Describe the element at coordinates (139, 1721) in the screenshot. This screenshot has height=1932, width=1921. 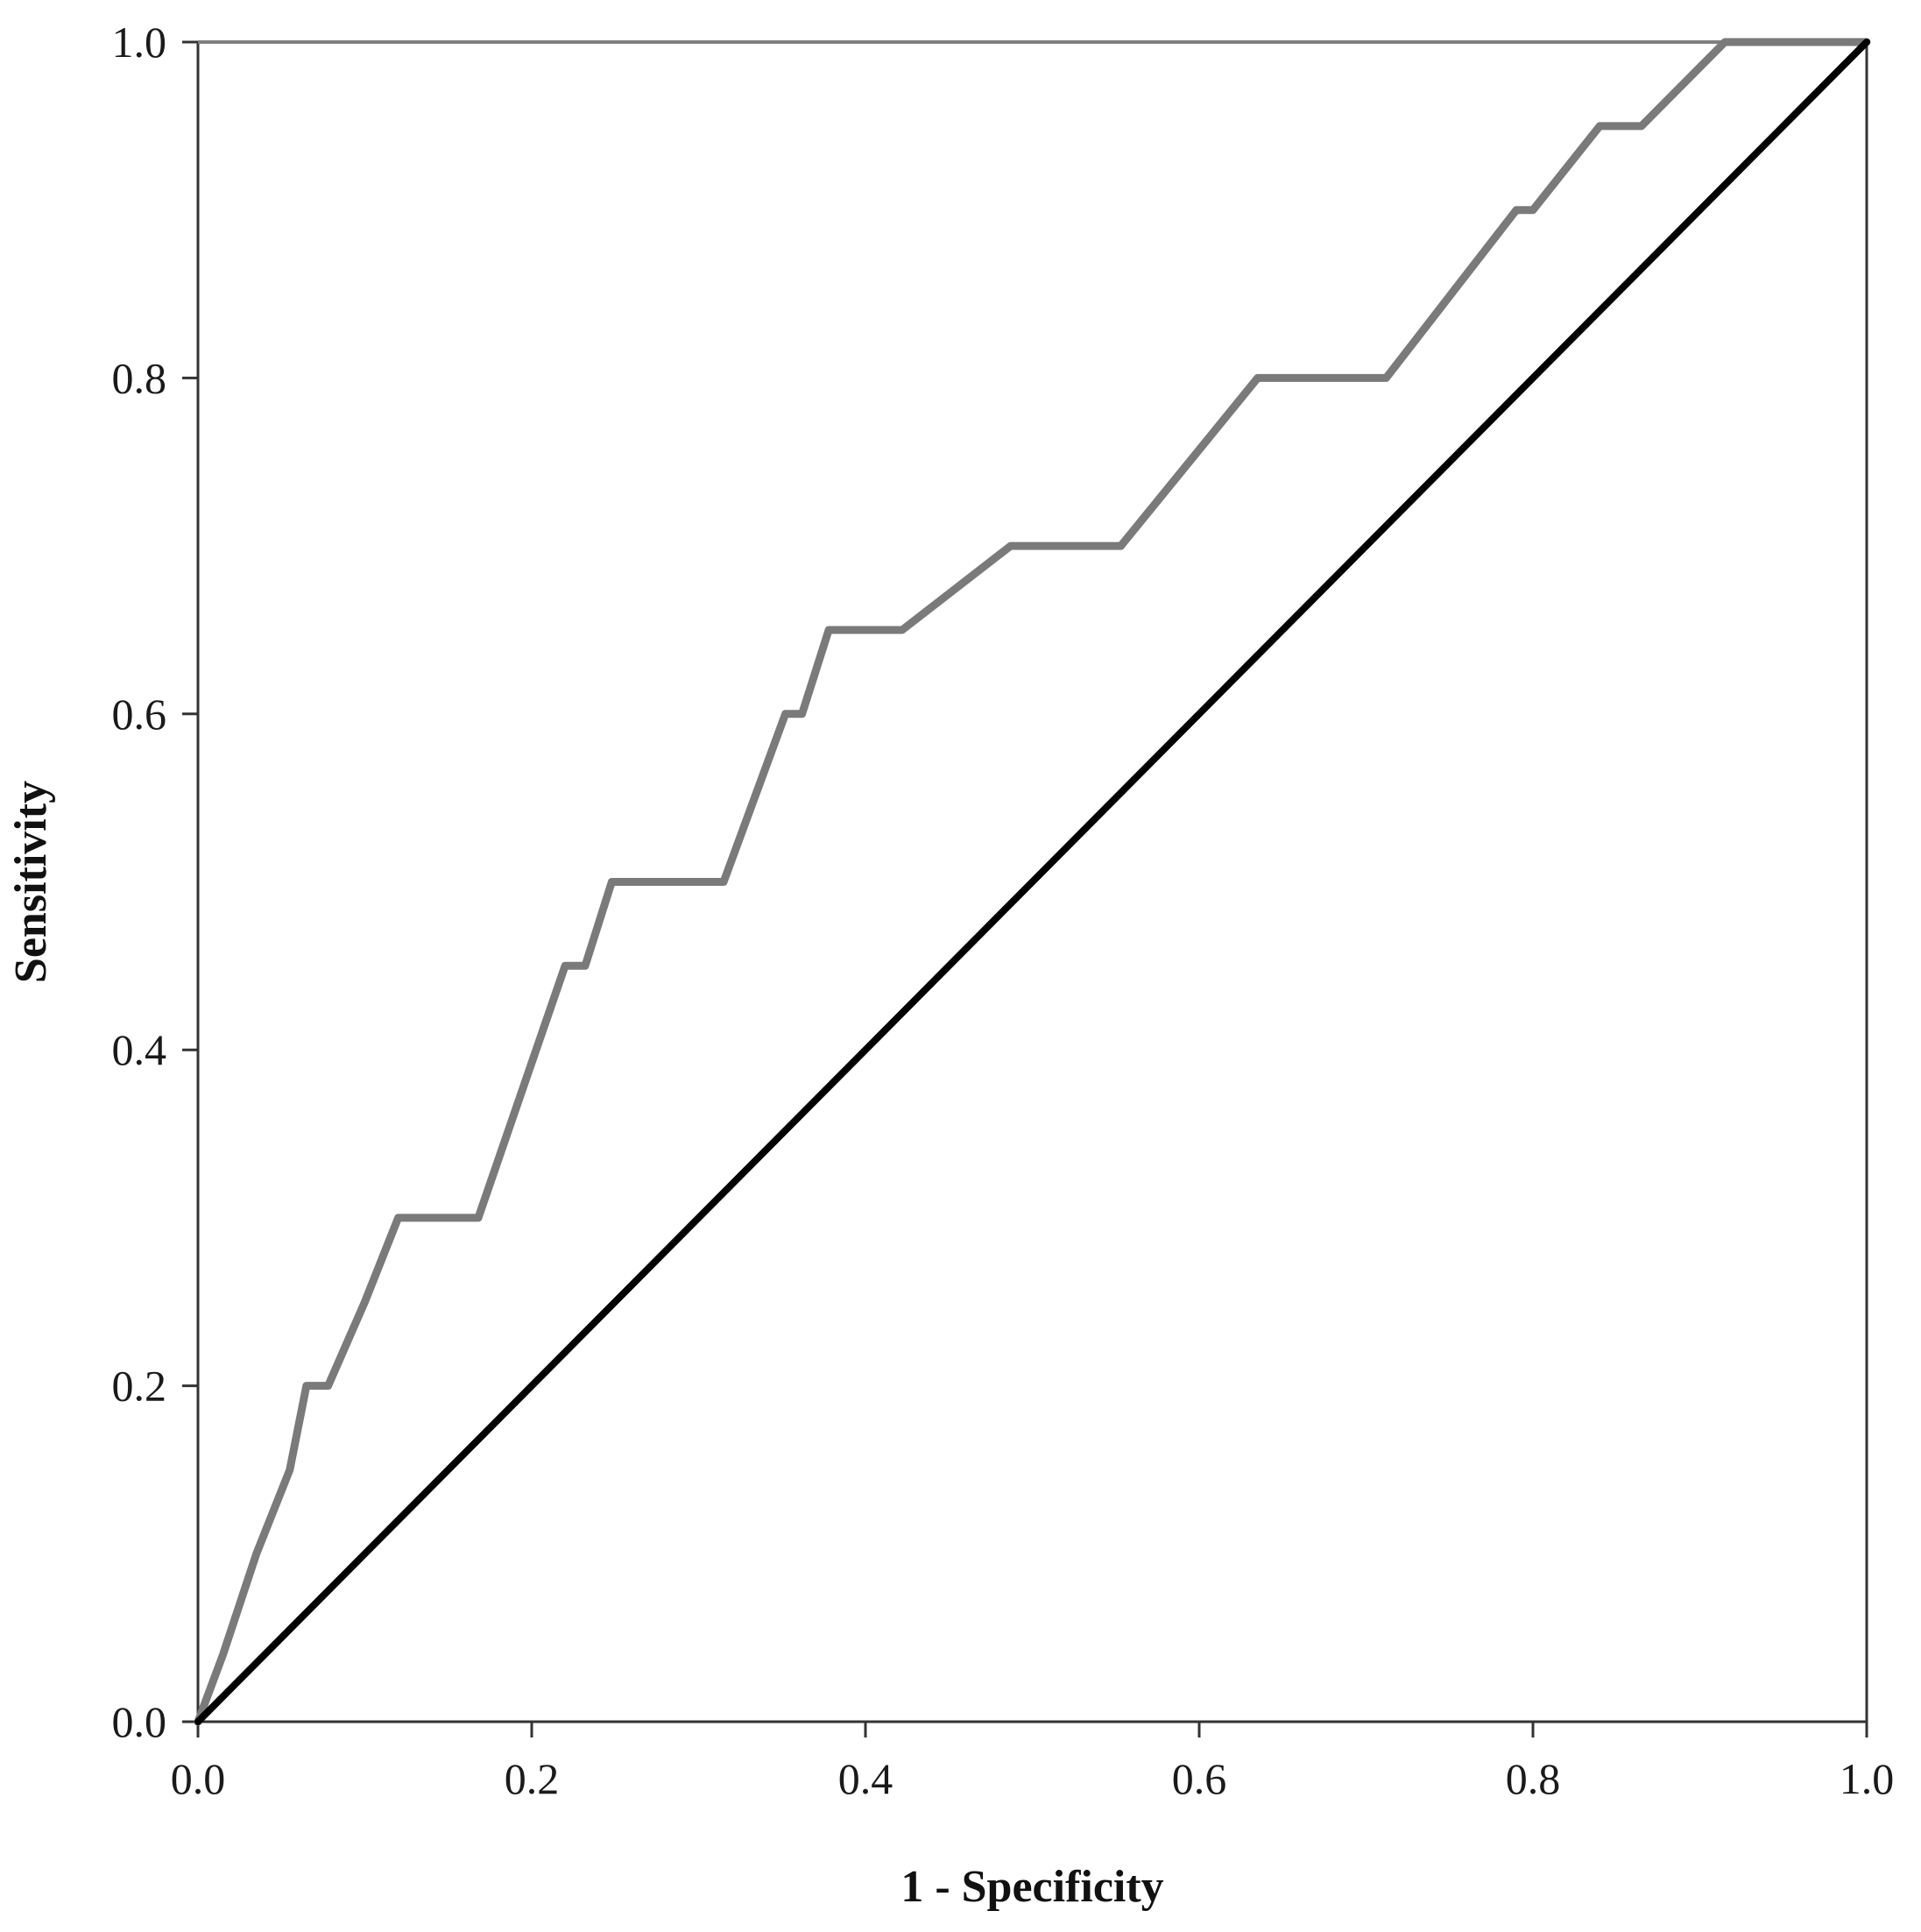
I see `y-tick-label: 0.0` at that location.